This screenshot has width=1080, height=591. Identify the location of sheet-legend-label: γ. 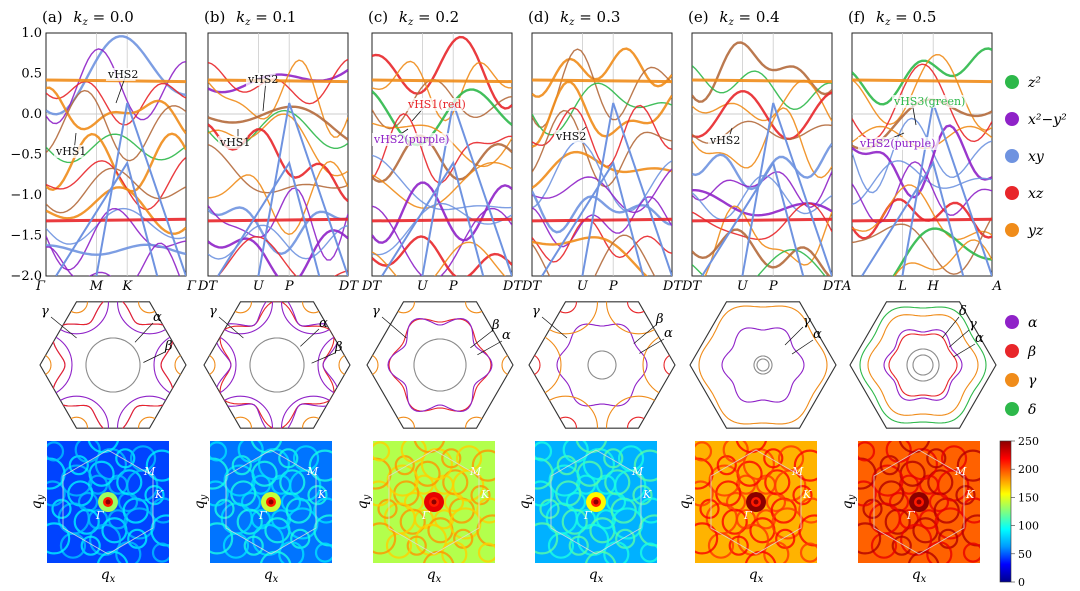
(1032, 381).